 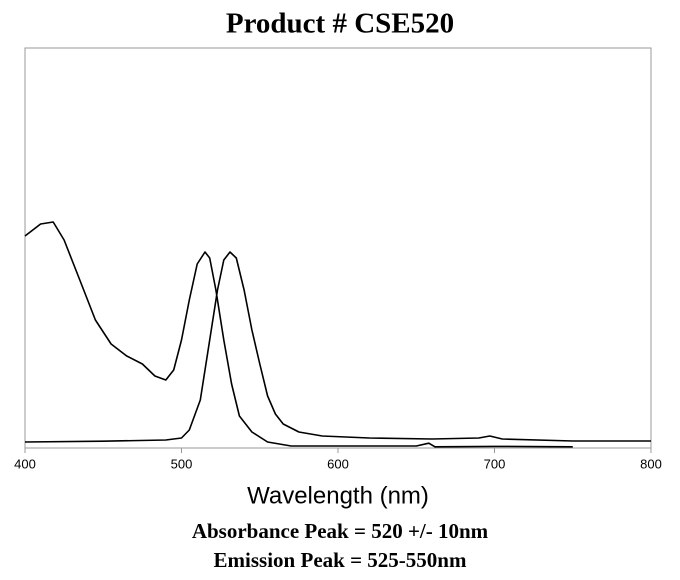 I want to click on chart-title: Product # CSE520, so click(x=340, y=24).